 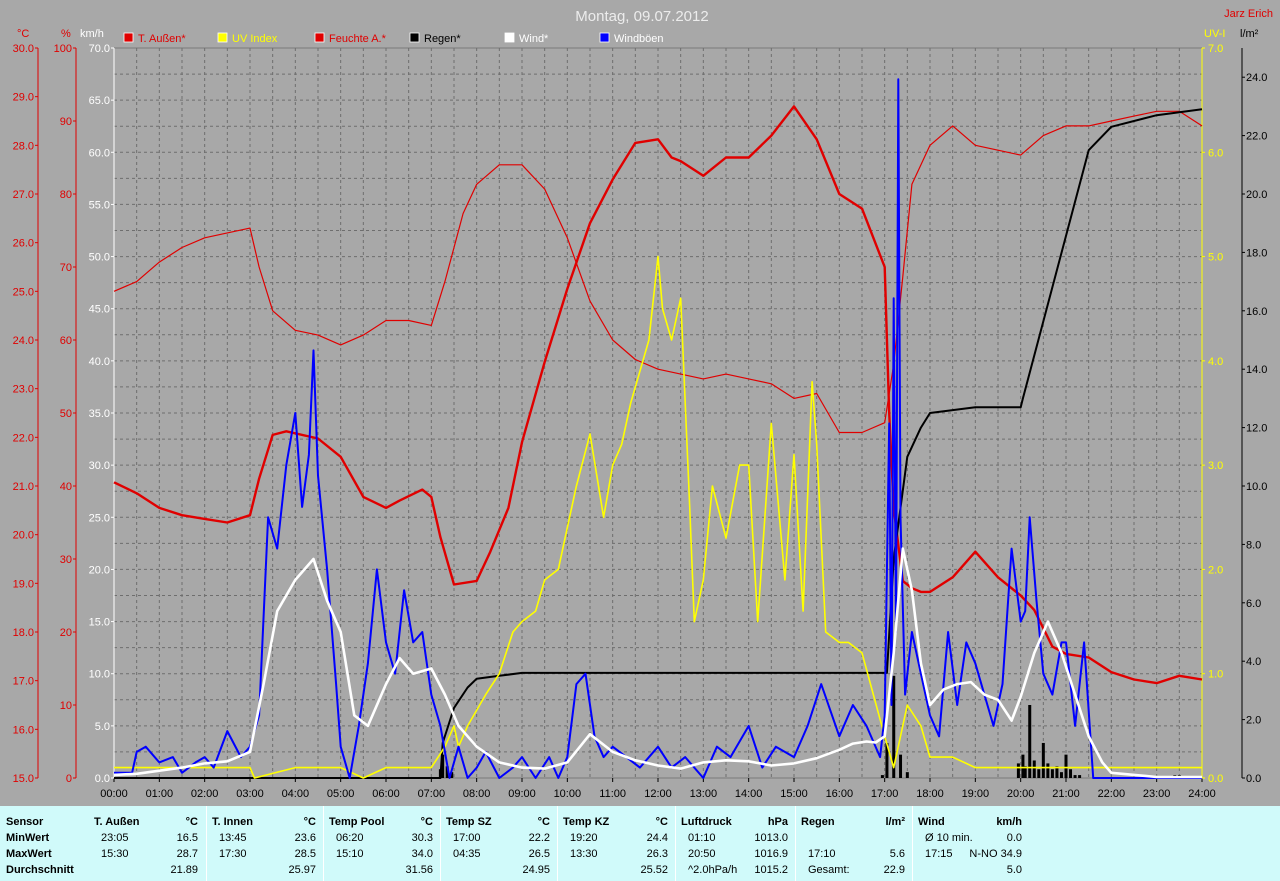 I want to click on stats-avg-label: Gesamt:, so click(x=829, y=870).